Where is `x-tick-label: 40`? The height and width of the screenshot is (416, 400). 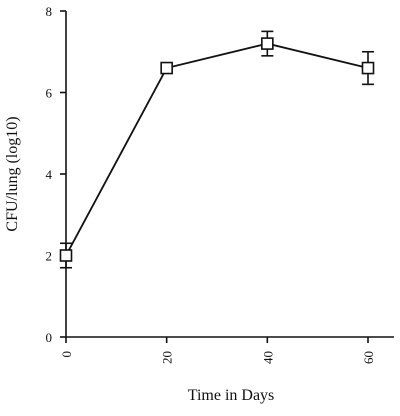 x-tick-label: 40 is located at coordinates (267, 357).